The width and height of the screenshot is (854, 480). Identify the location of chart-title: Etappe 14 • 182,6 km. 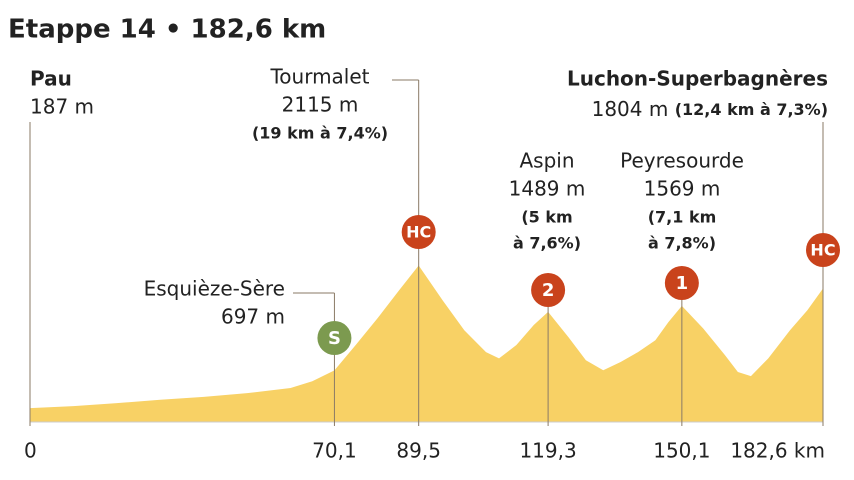
(167, 30).